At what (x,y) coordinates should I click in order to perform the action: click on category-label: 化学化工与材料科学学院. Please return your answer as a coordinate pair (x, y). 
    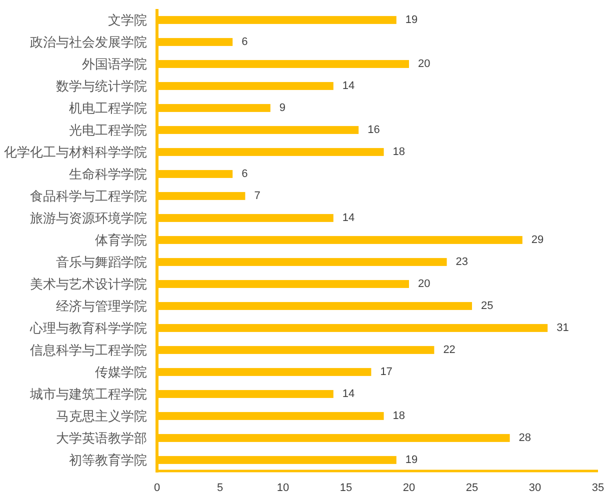
    Looking at the image, I should click on (75, 152).